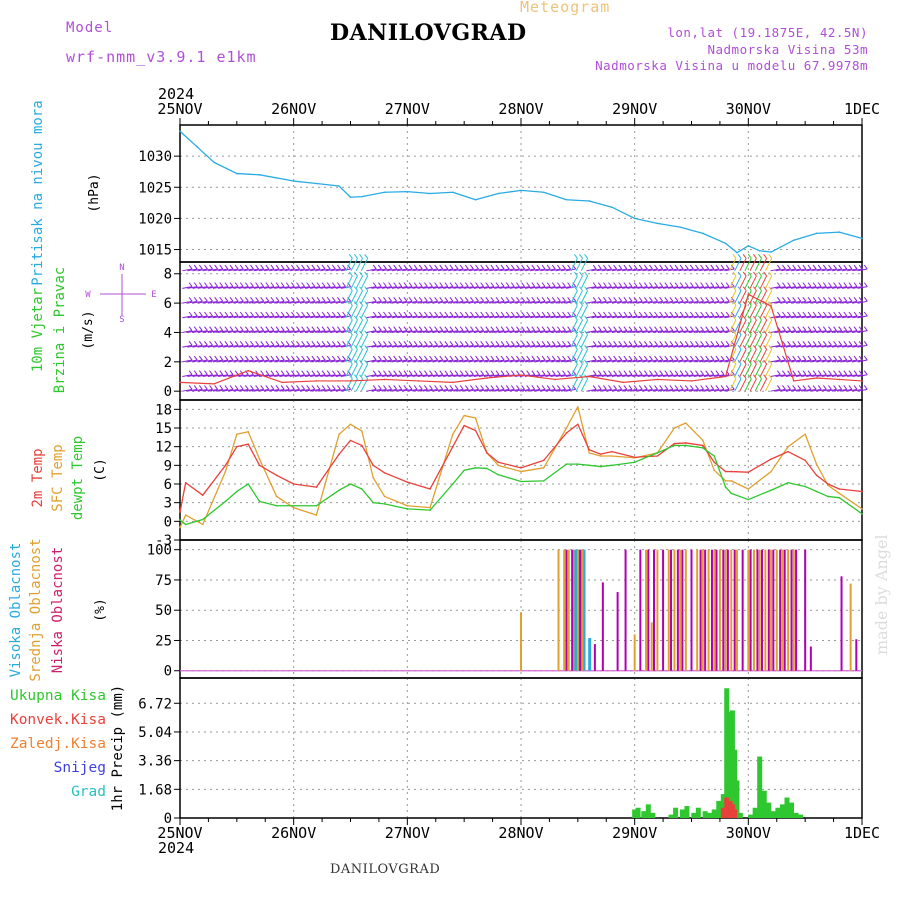  I want to click on low-cloud-bar, so click(677, 610).